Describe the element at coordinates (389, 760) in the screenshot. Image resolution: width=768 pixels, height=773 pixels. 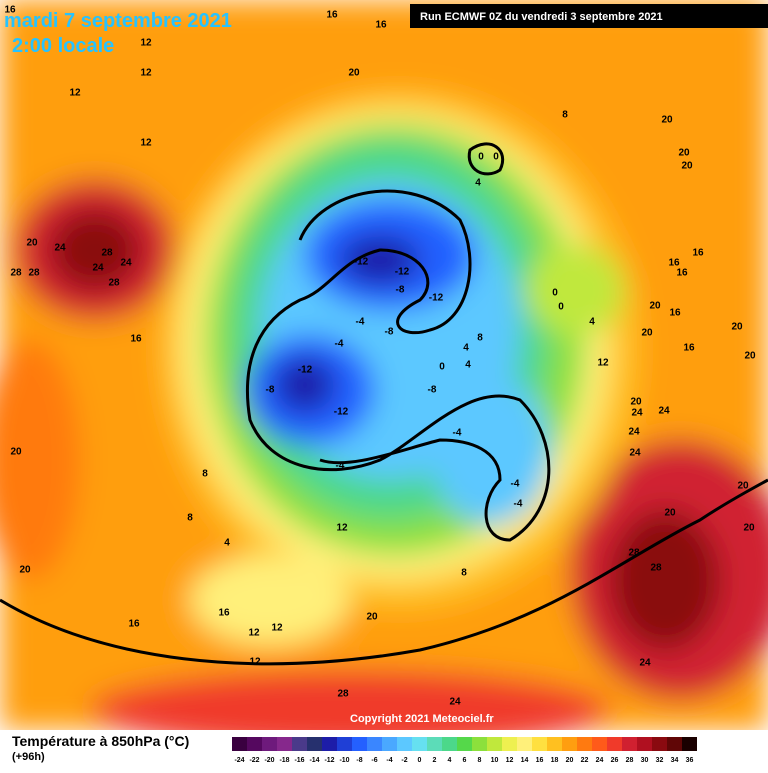
I see `colorbar-label: -4` at that location.